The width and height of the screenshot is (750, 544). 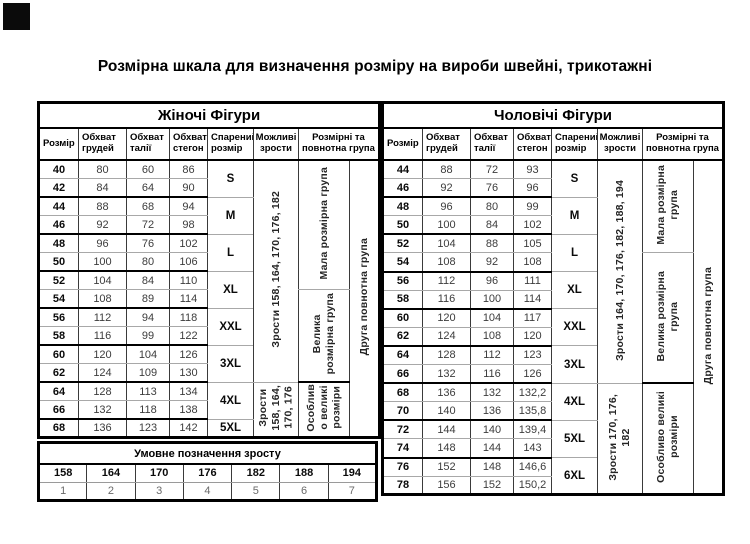 What do you see at coordinates (207, 491) in the screenshot?
I see `legend-code-cell: 4` at bounding box center [207, 491].